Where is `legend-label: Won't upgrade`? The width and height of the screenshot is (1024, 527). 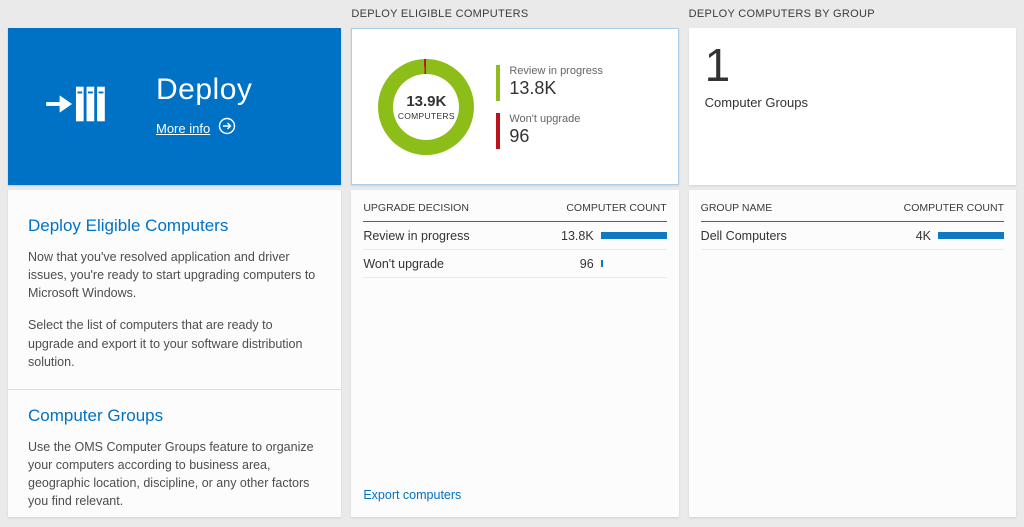
legend-label: Won't upgrade is located at coordinates (545, 118).